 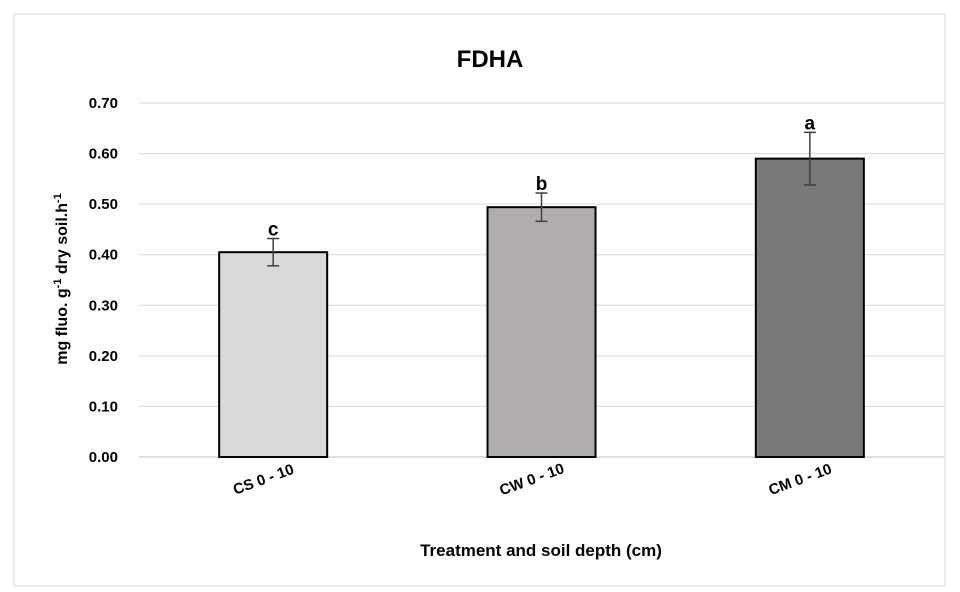 What do you see at coordinates (273, 230) in the screenshot?
I see `significance-letter: c` at bounding box center [273, 230].